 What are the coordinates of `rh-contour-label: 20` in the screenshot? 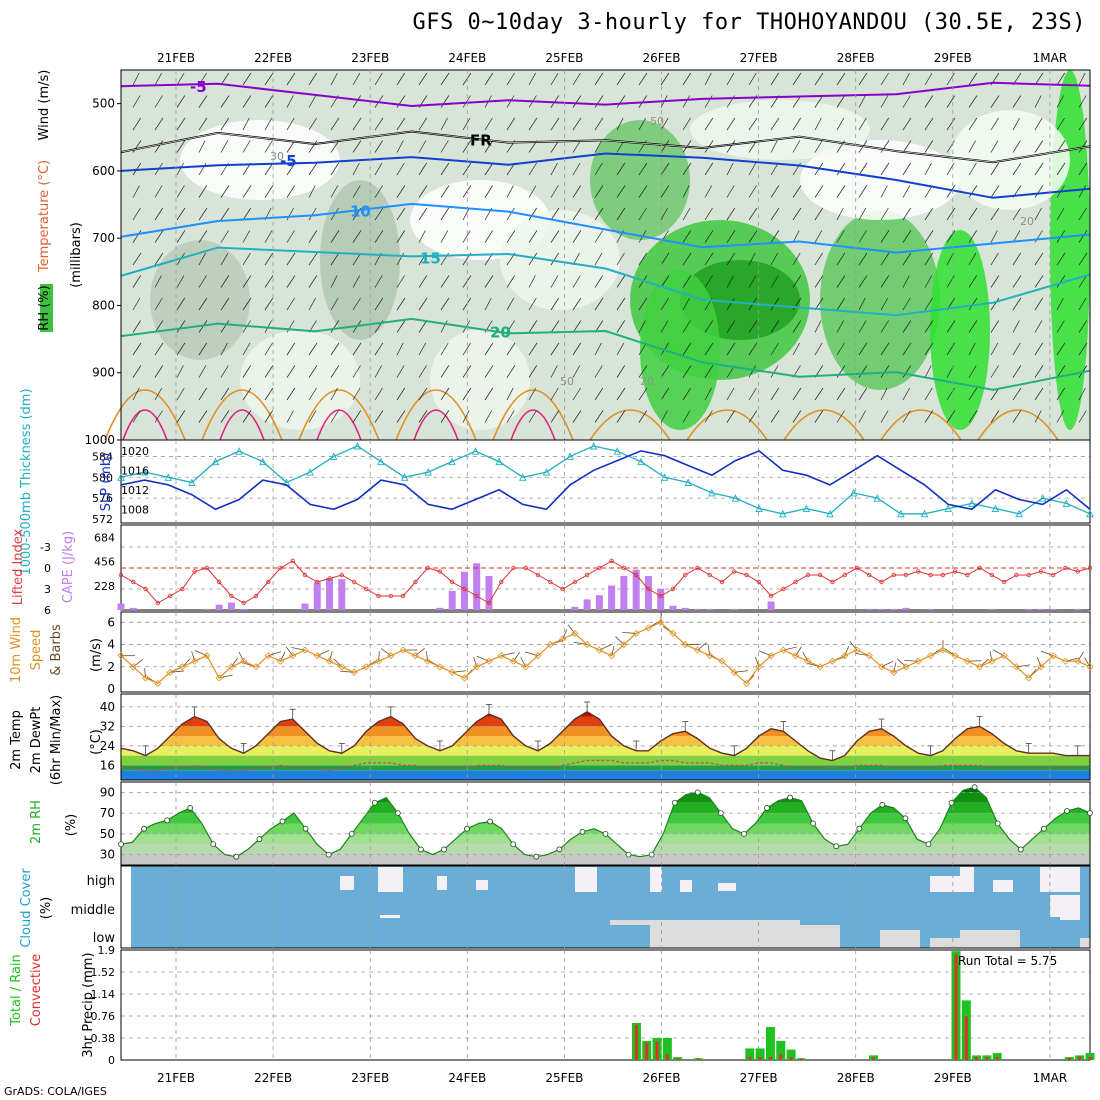 It's located at (647, 381).